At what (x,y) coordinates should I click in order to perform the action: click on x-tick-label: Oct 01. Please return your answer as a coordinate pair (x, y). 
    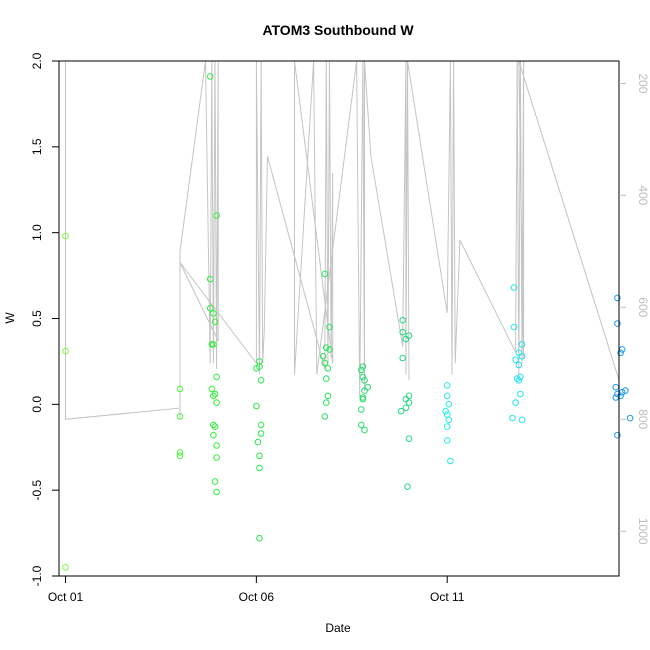
    Looking at the image, I should click on (66, 597).